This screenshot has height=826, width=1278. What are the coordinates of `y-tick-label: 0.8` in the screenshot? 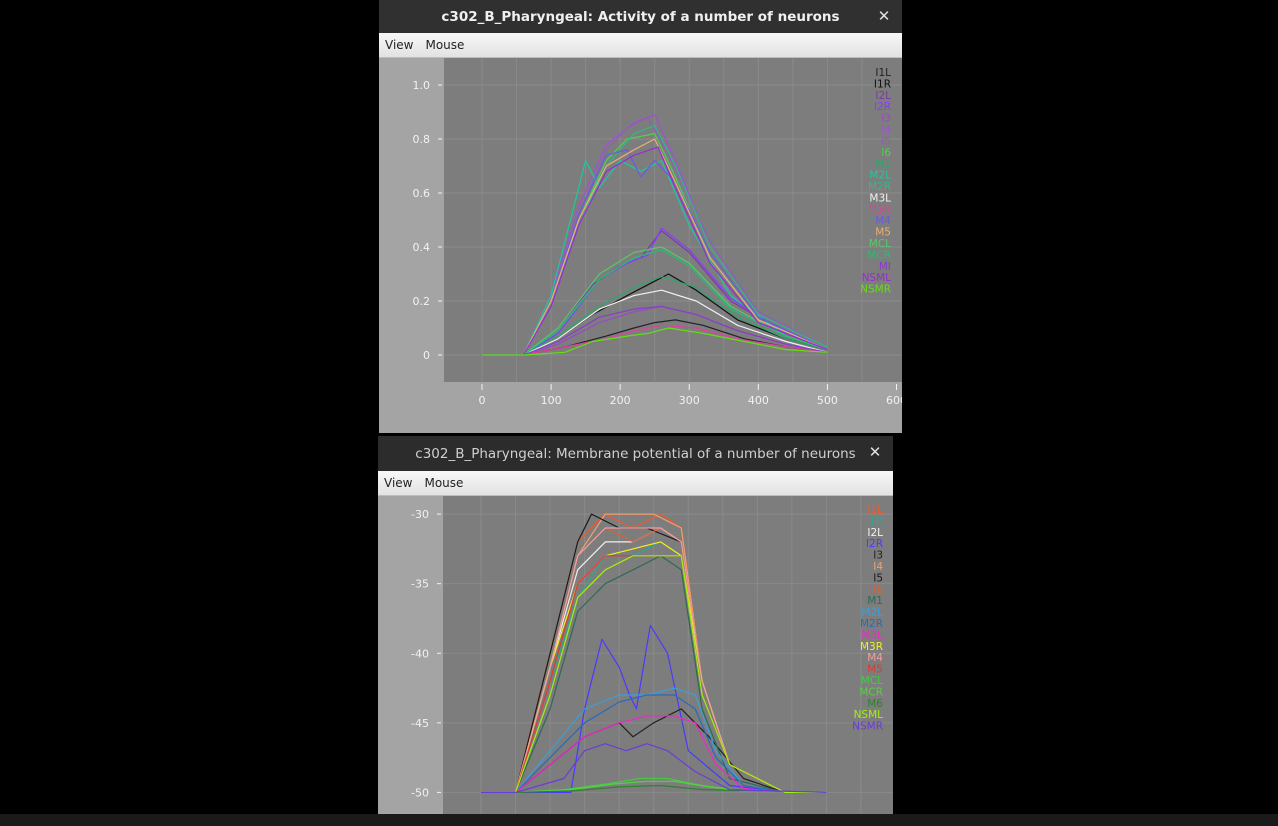 It's located at (422, 139).